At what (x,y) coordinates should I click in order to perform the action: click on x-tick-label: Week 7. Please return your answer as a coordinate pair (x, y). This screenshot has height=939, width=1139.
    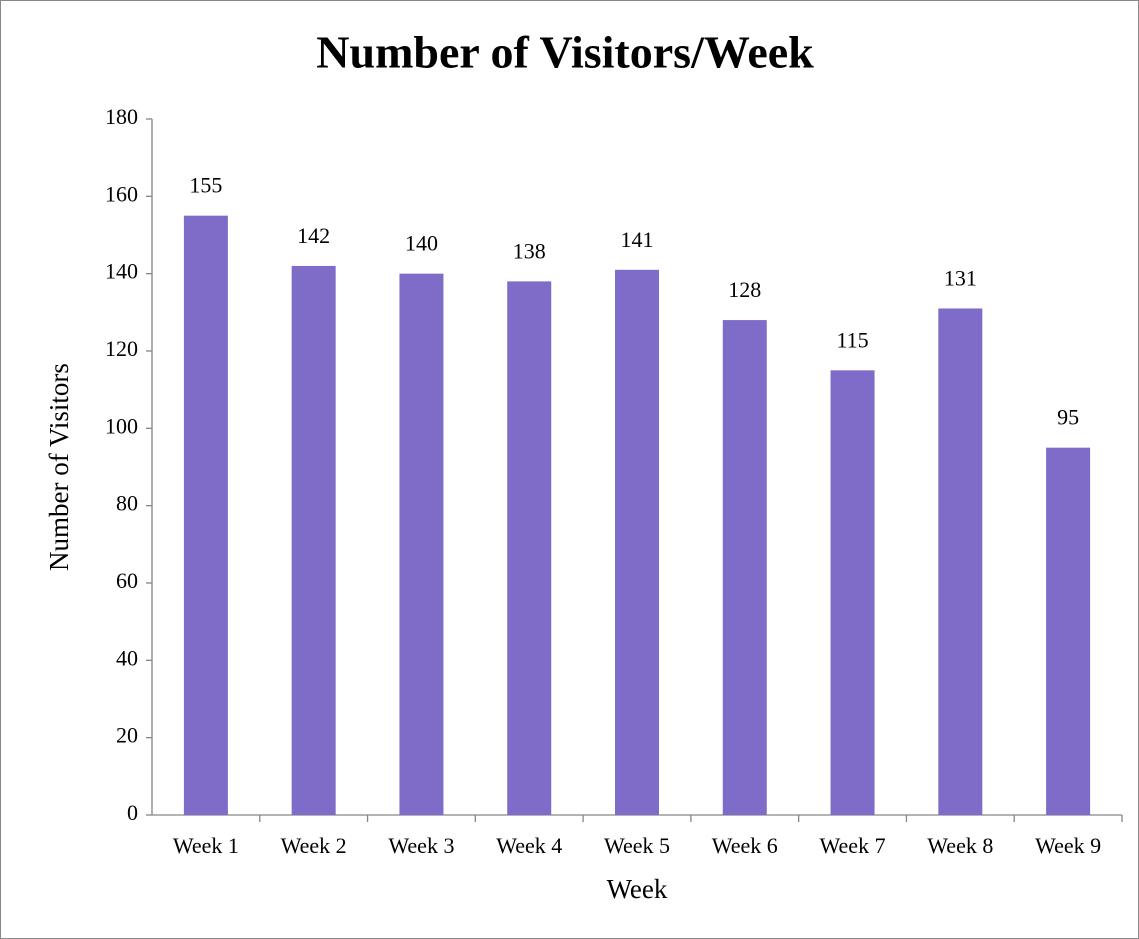
    Looking at the image, I should click on (853, 845).